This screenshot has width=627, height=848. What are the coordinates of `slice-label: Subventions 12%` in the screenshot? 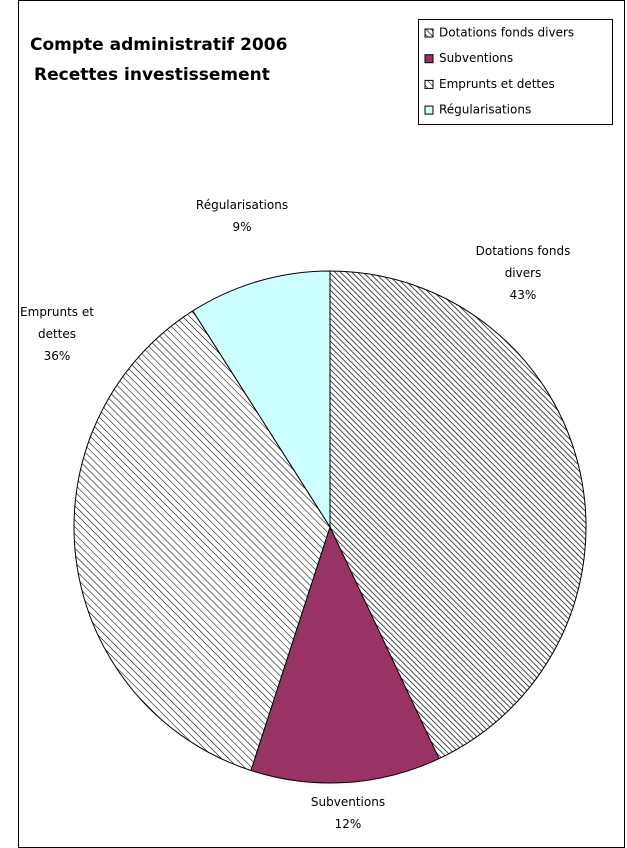 It's located at (348, 813).